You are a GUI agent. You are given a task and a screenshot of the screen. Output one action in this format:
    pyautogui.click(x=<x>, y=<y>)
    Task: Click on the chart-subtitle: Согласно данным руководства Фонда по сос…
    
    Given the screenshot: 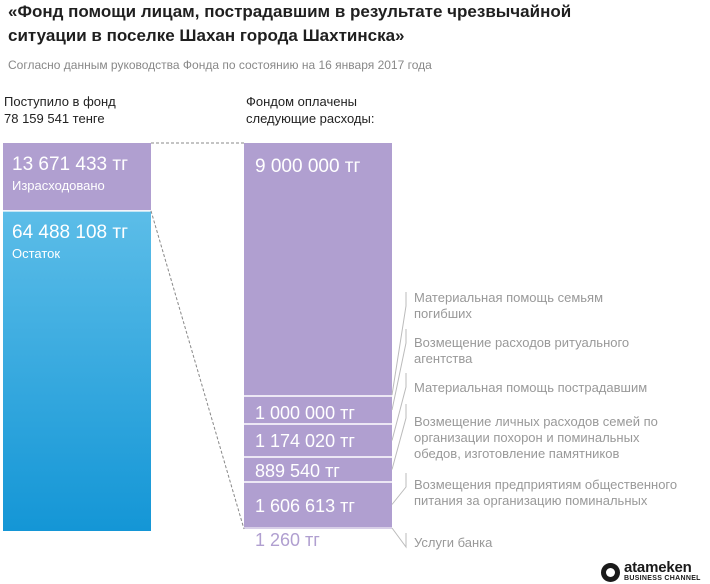 What is the action you would take?
    pyautogui.click(x=220, y=65)
    